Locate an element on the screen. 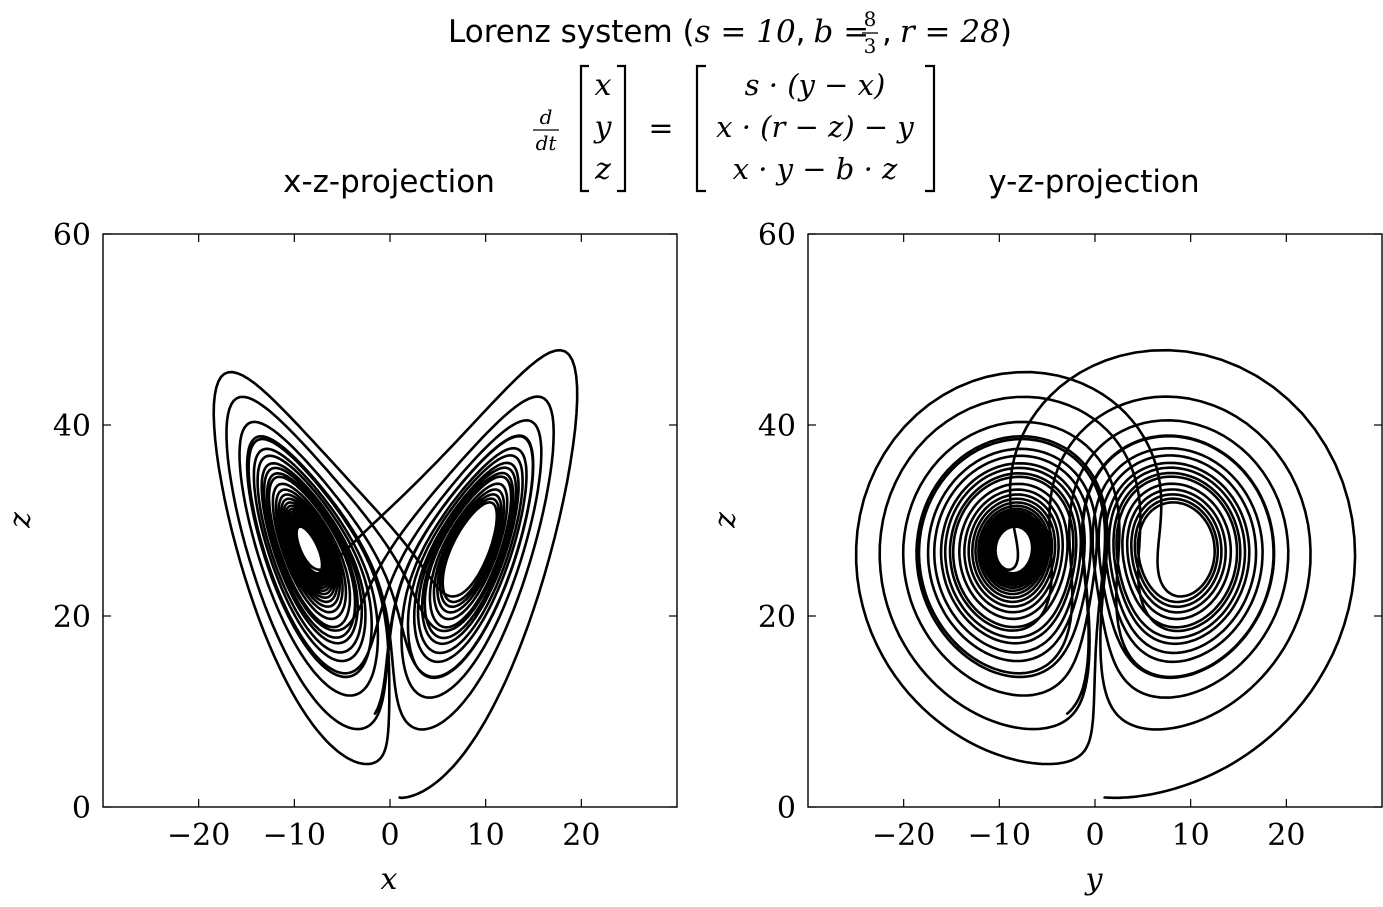  yz-x-axis-label: y is located at coordinates (1094, 879).